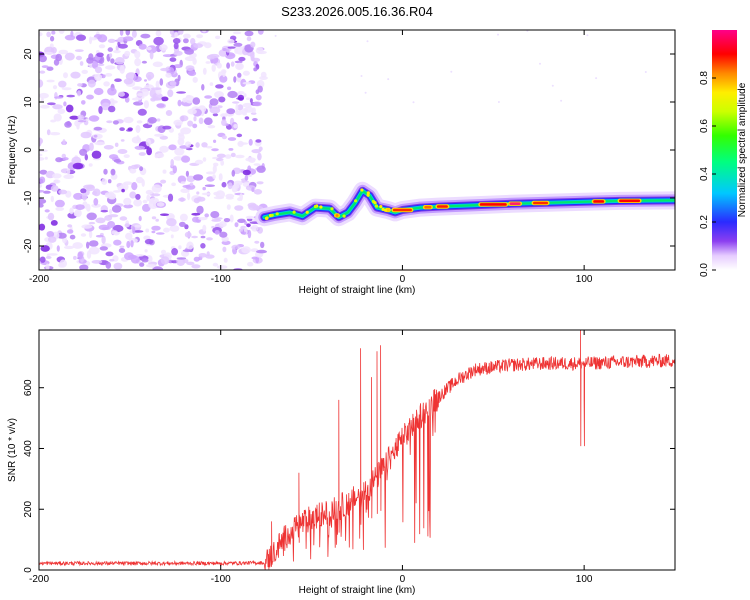 The height and width of the screenshot is (600, 750). Describe the element at coordinates (388, 210) in the screenshot. I see `signal-hot-core` at that location.